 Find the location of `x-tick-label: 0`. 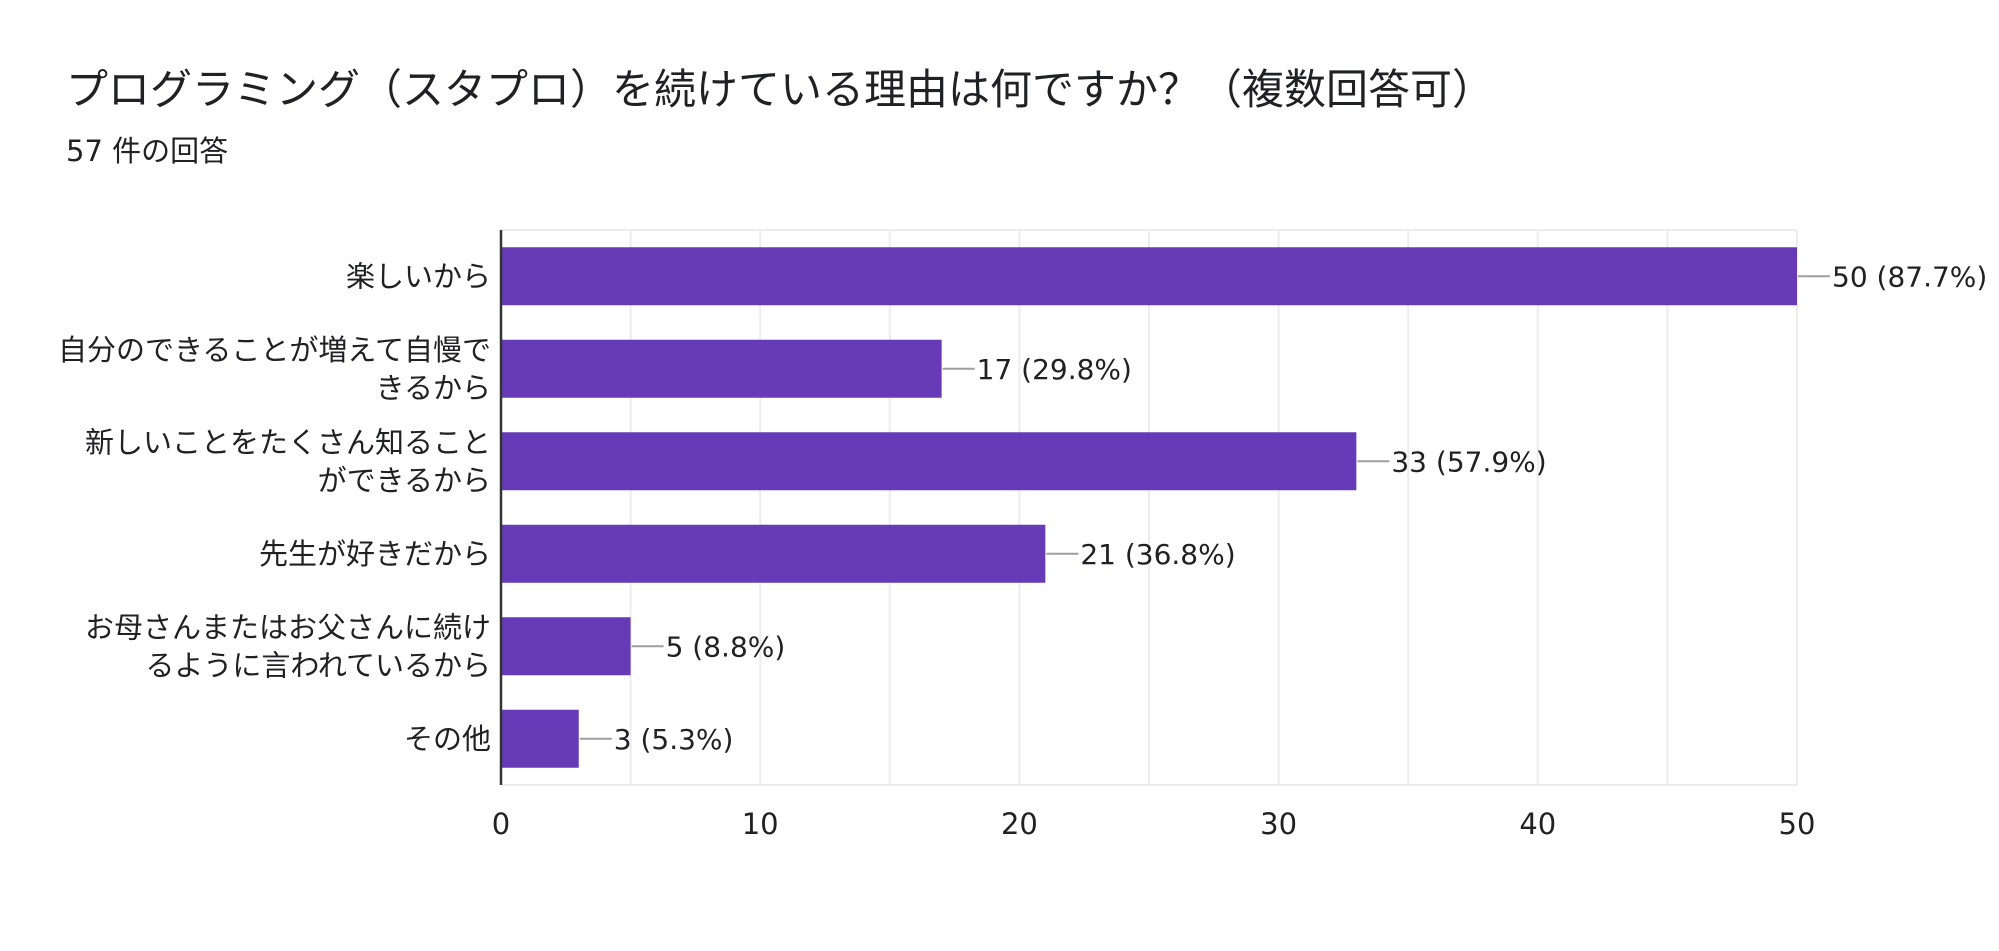

x-tick-label: 0 is located at coordinates (501, 824).